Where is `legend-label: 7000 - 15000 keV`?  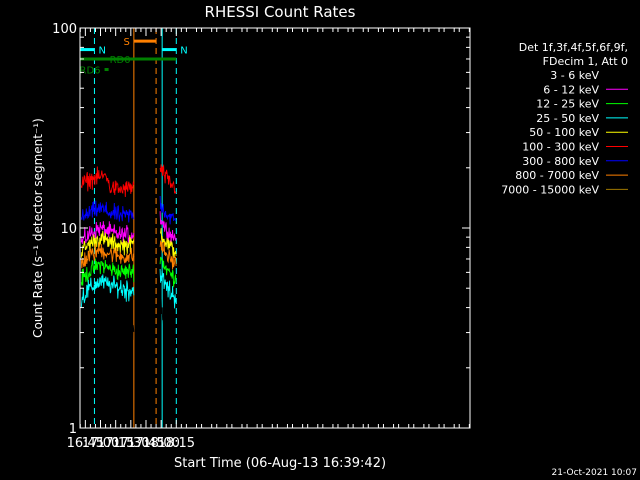
legend-label: 7000 - 15000 keV is located at coordinates (550, 189).